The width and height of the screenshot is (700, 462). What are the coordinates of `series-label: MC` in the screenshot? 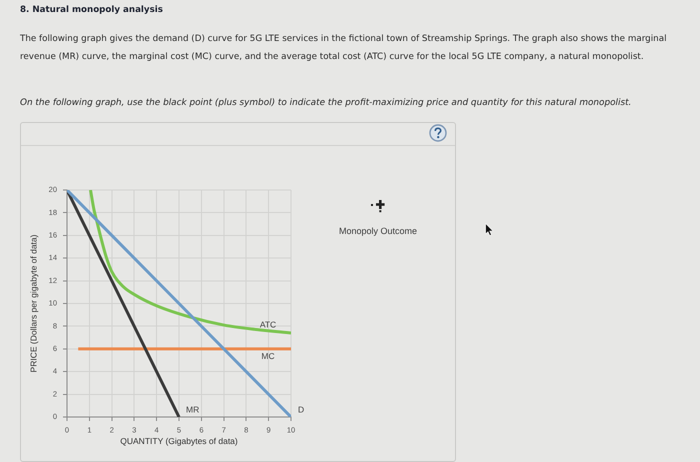 It's located at (268, 356).